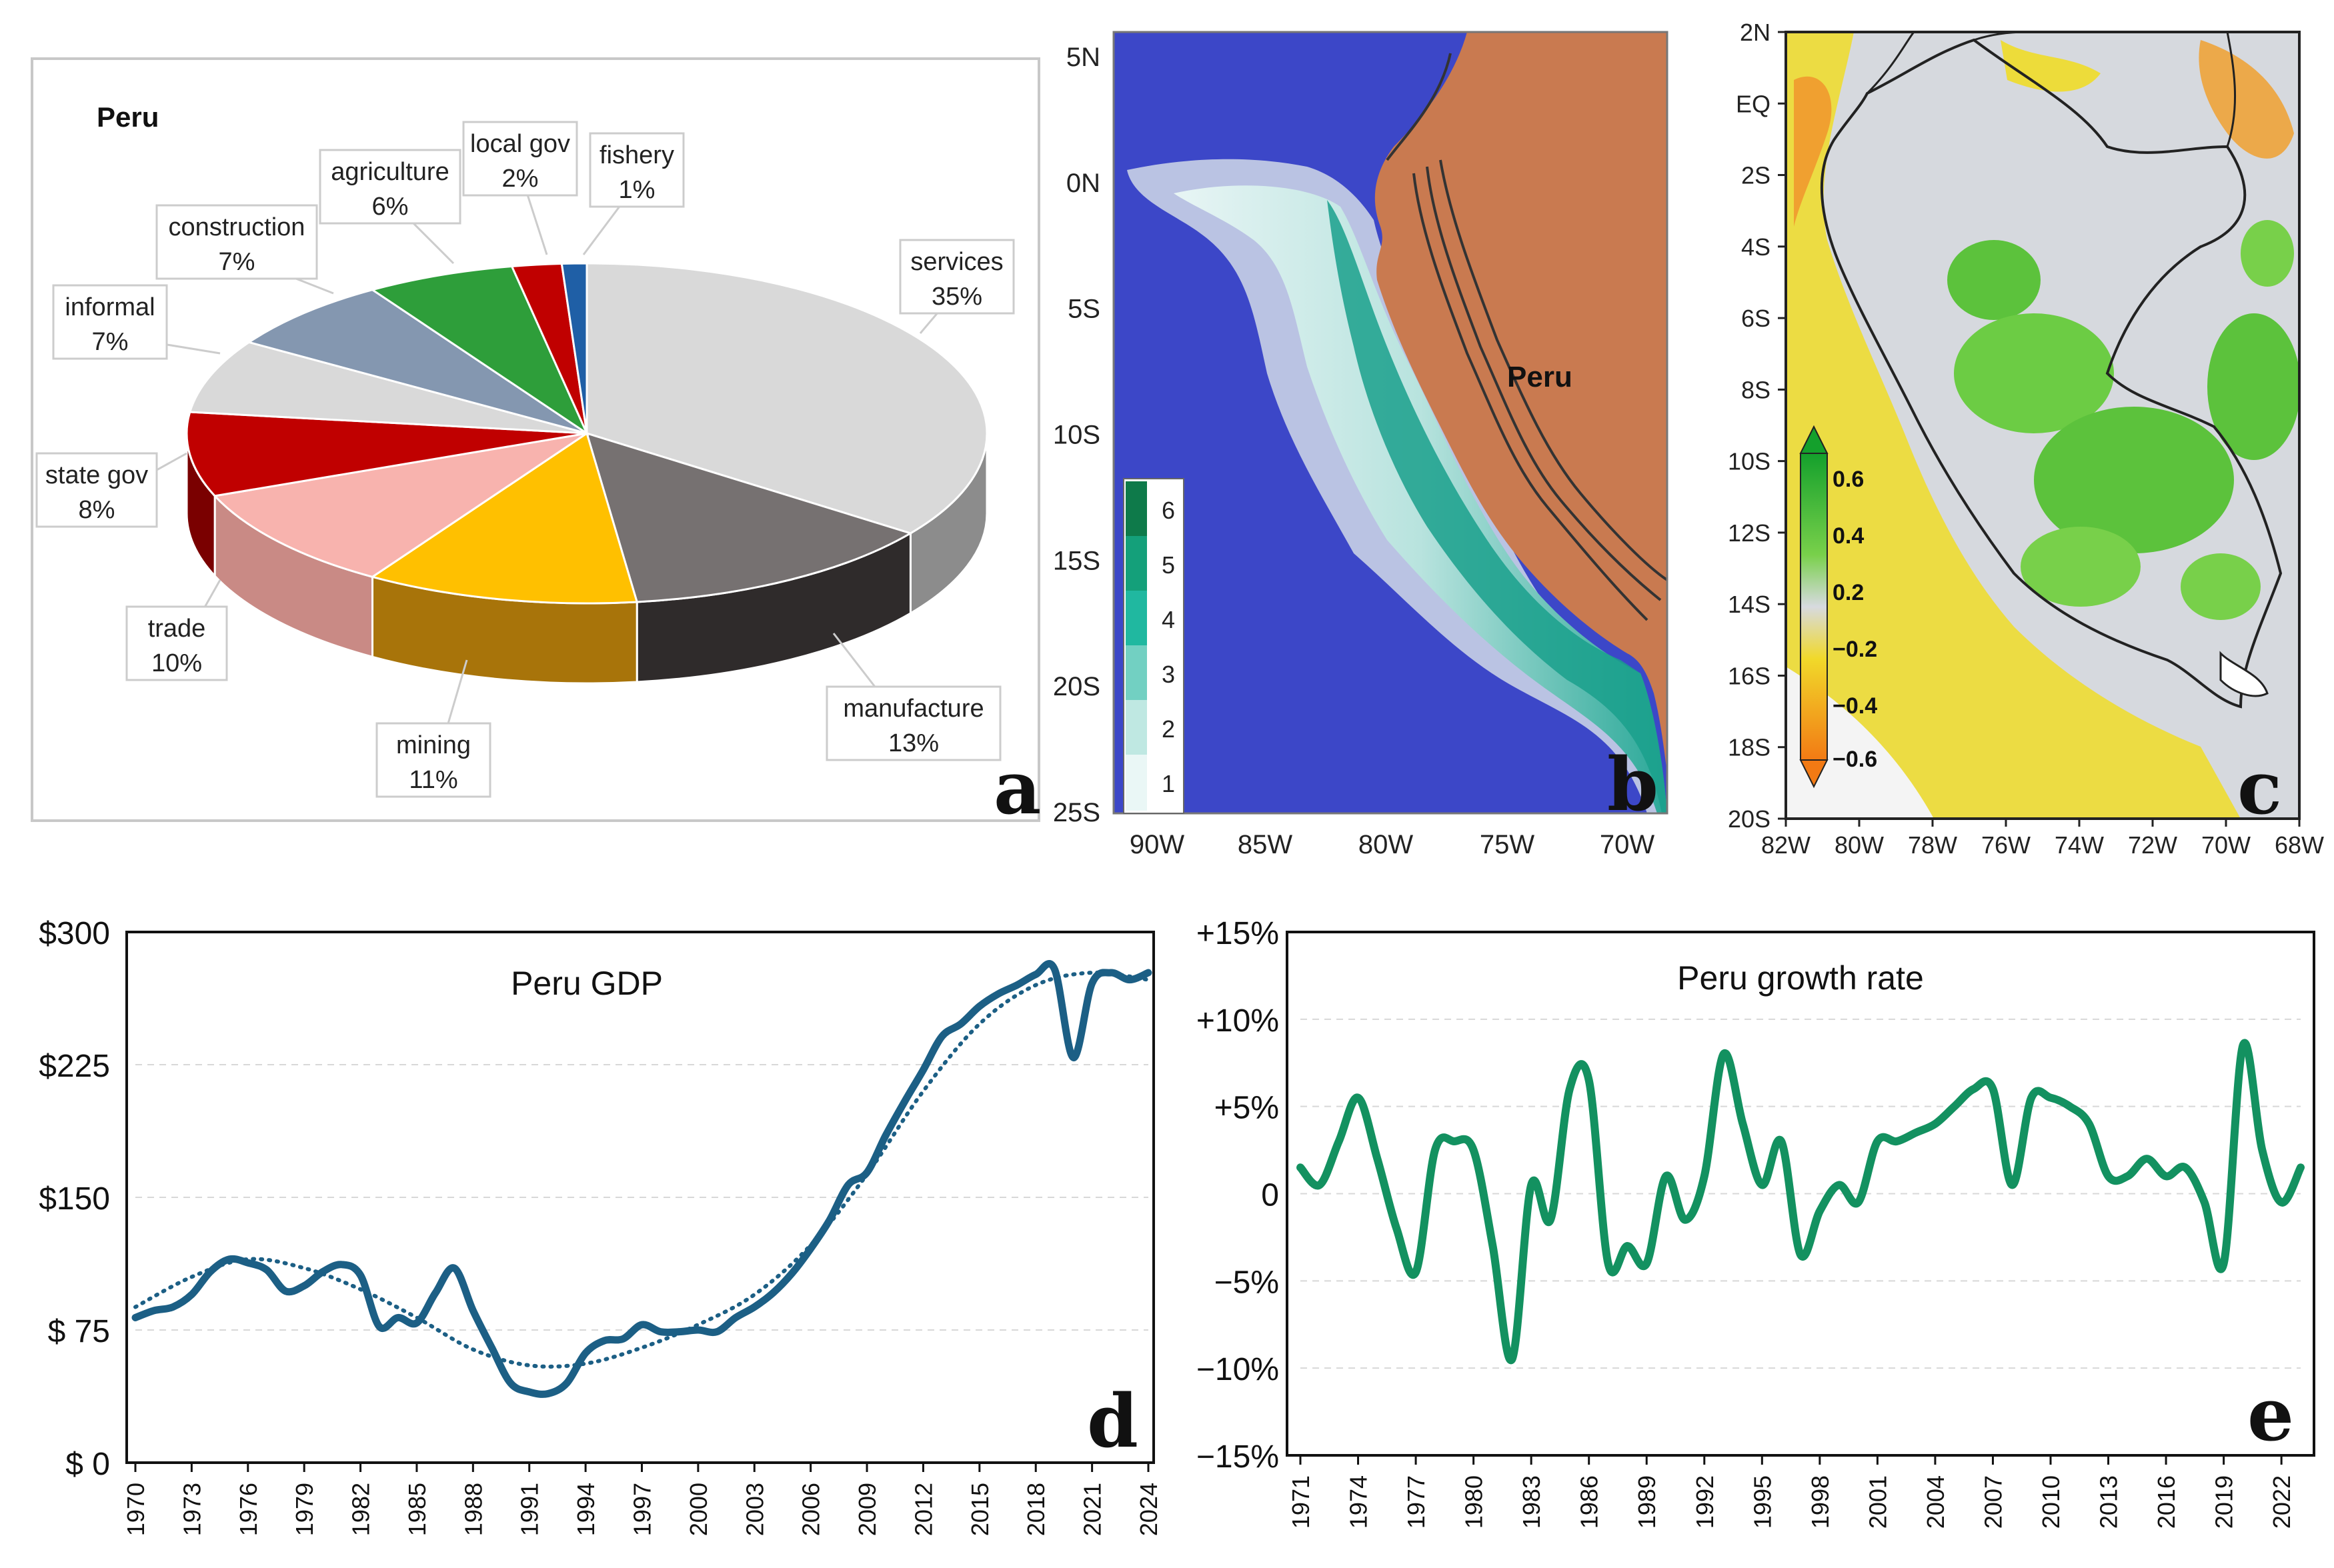 Image resolution: width=2334 pixels, height=1568 pixels. What do you see at coordinates (1627, 844) in the screenshot?
I see `map-b-lon-tick: 70W` at bounding box center [1627, 844].